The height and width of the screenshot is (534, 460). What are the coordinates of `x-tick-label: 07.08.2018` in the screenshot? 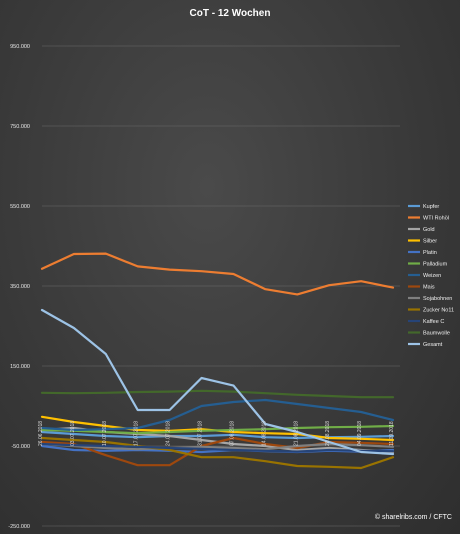 It's located at (232, 433).